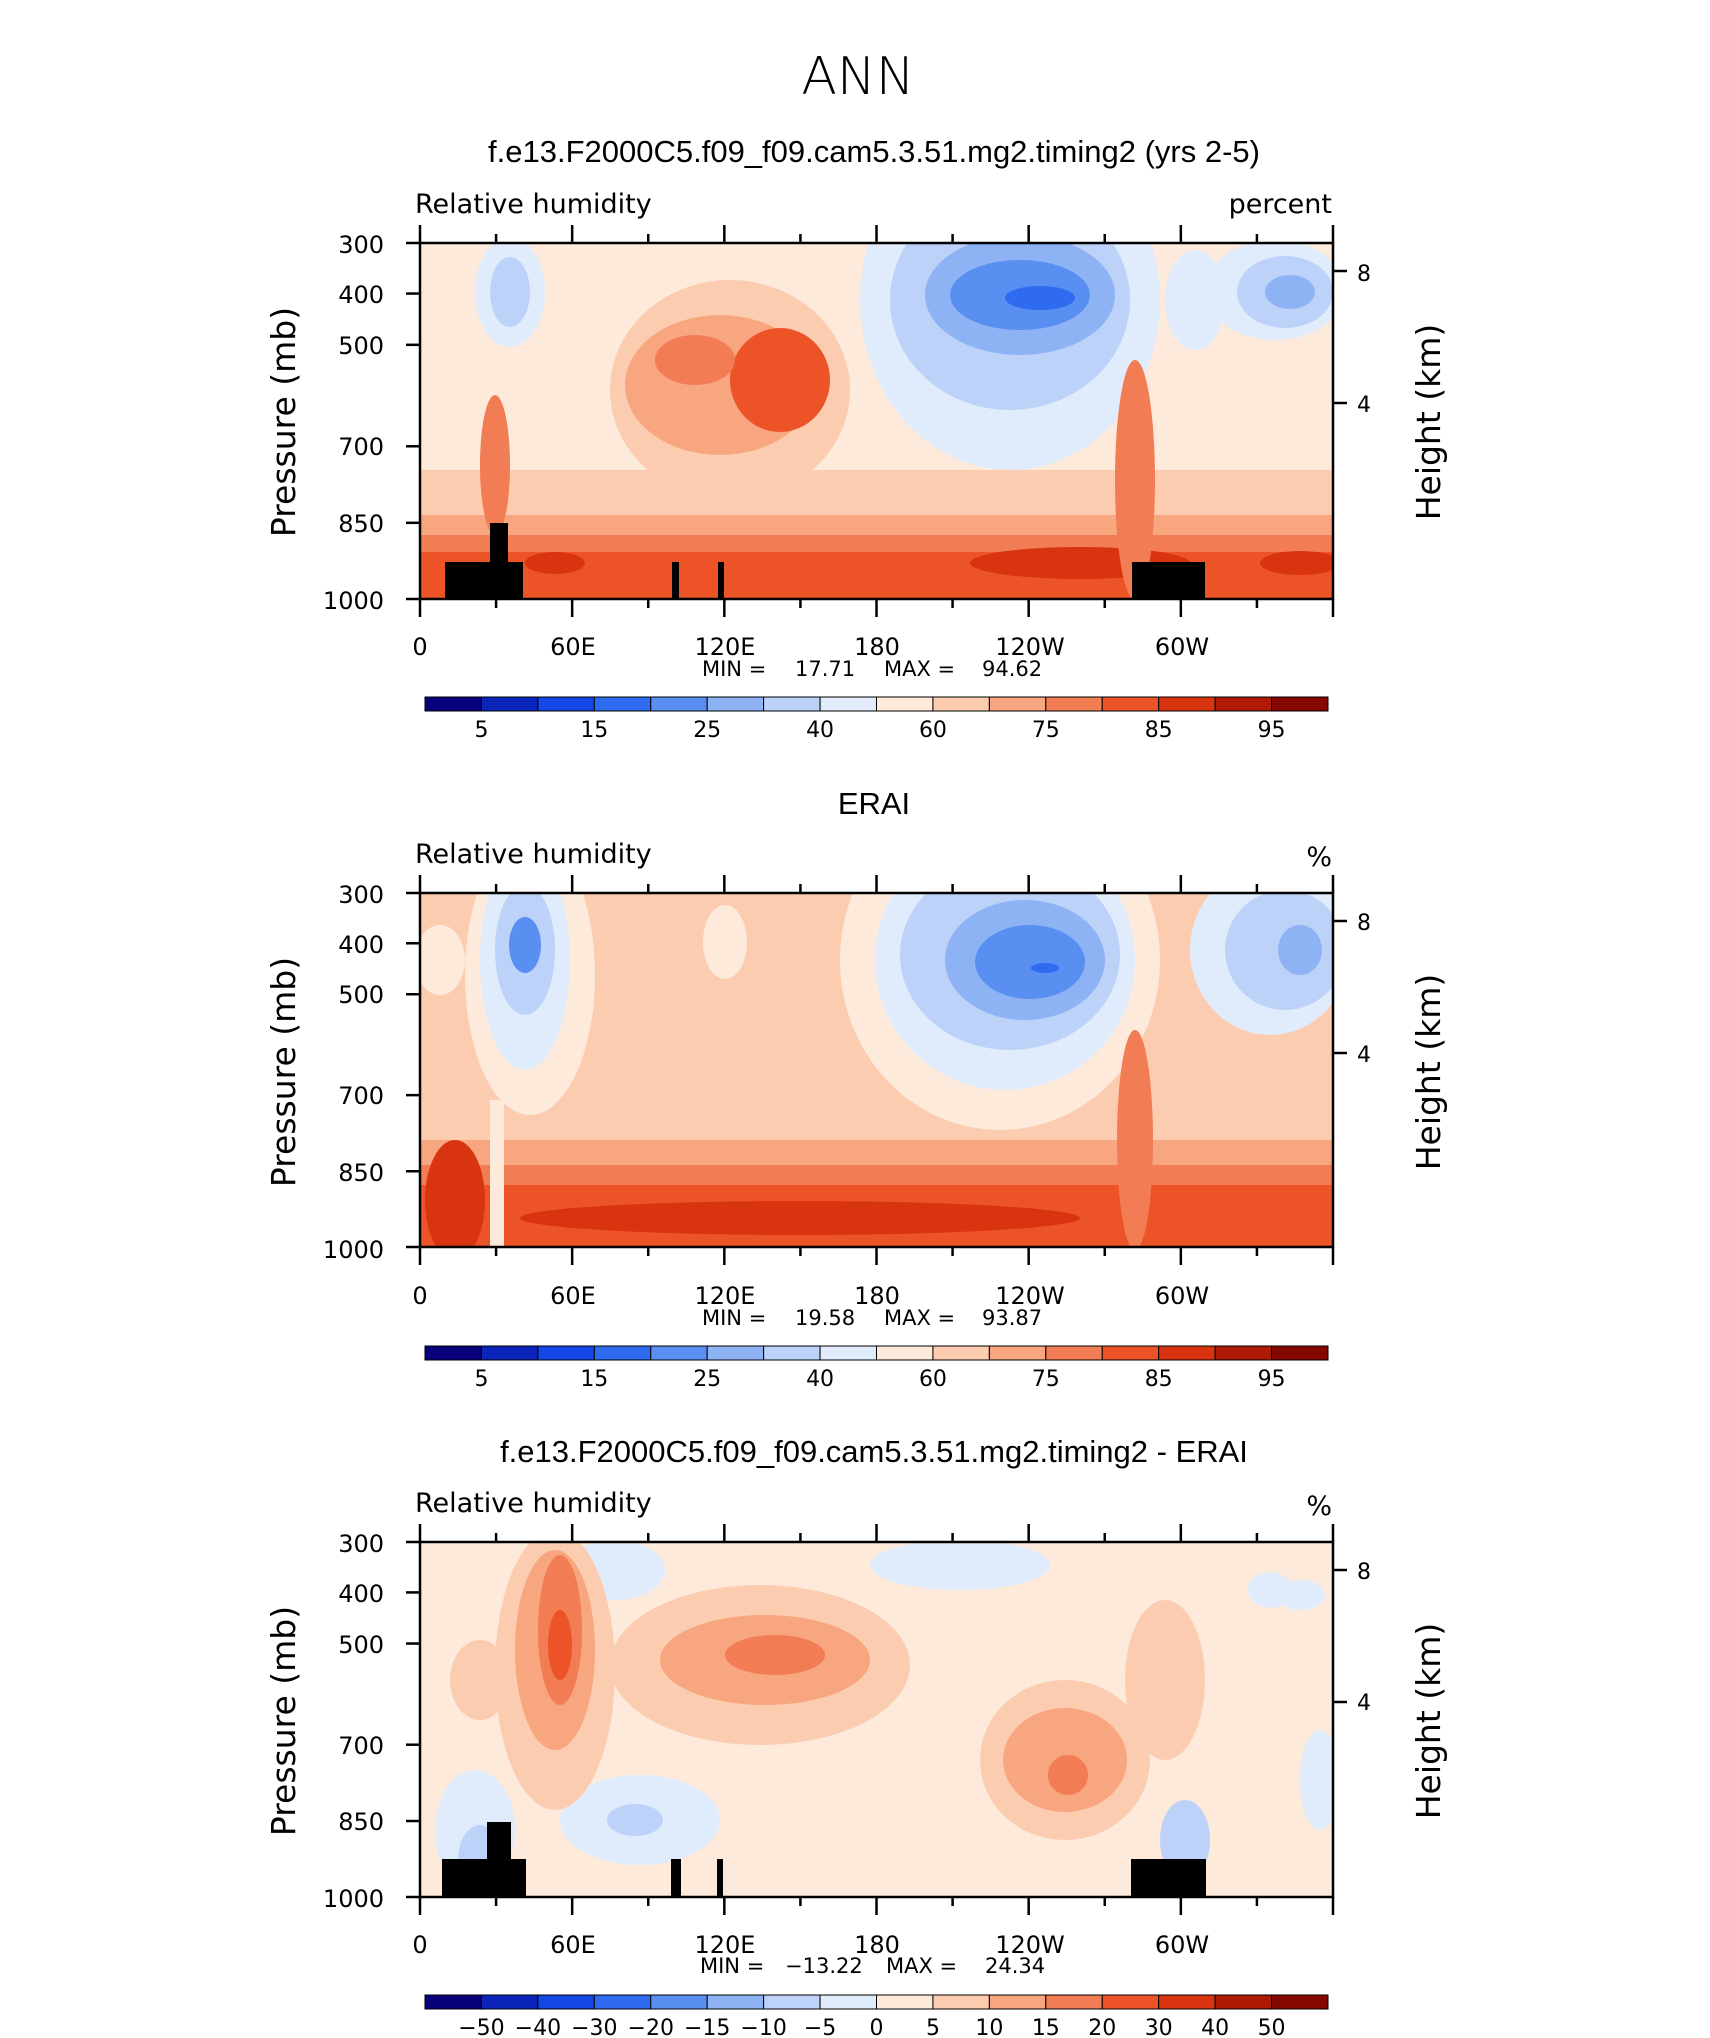  Describe the element at coordinates (594, 1379) in the screenshot. I see `colorbar-label: 15` at that location.